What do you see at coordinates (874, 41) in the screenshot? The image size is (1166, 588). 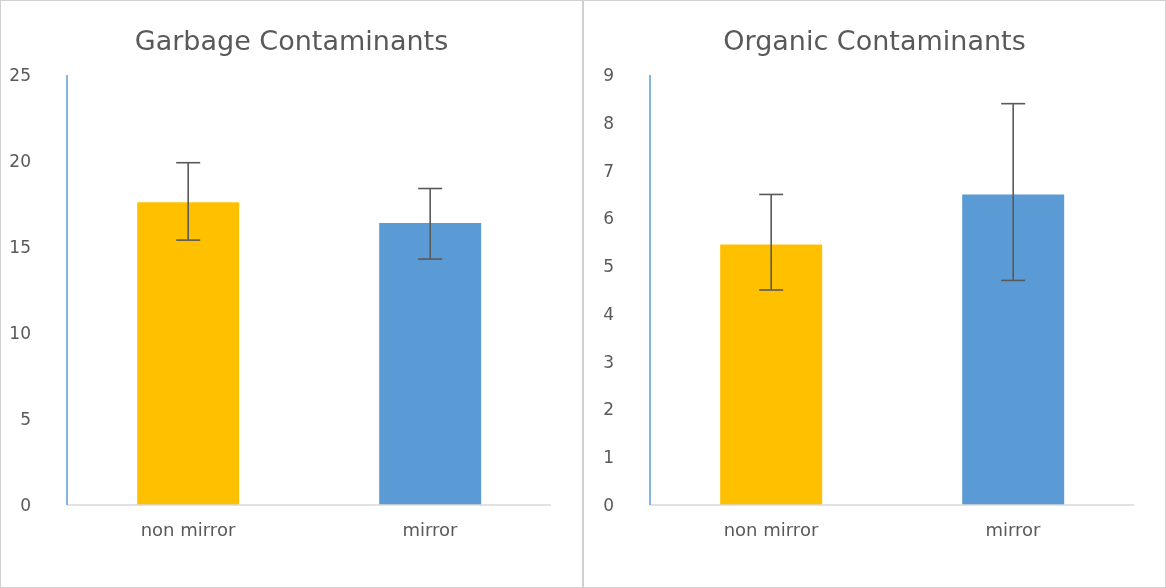 I see `chart-title: Organic Contaminants` at bounding box center [874, 41].